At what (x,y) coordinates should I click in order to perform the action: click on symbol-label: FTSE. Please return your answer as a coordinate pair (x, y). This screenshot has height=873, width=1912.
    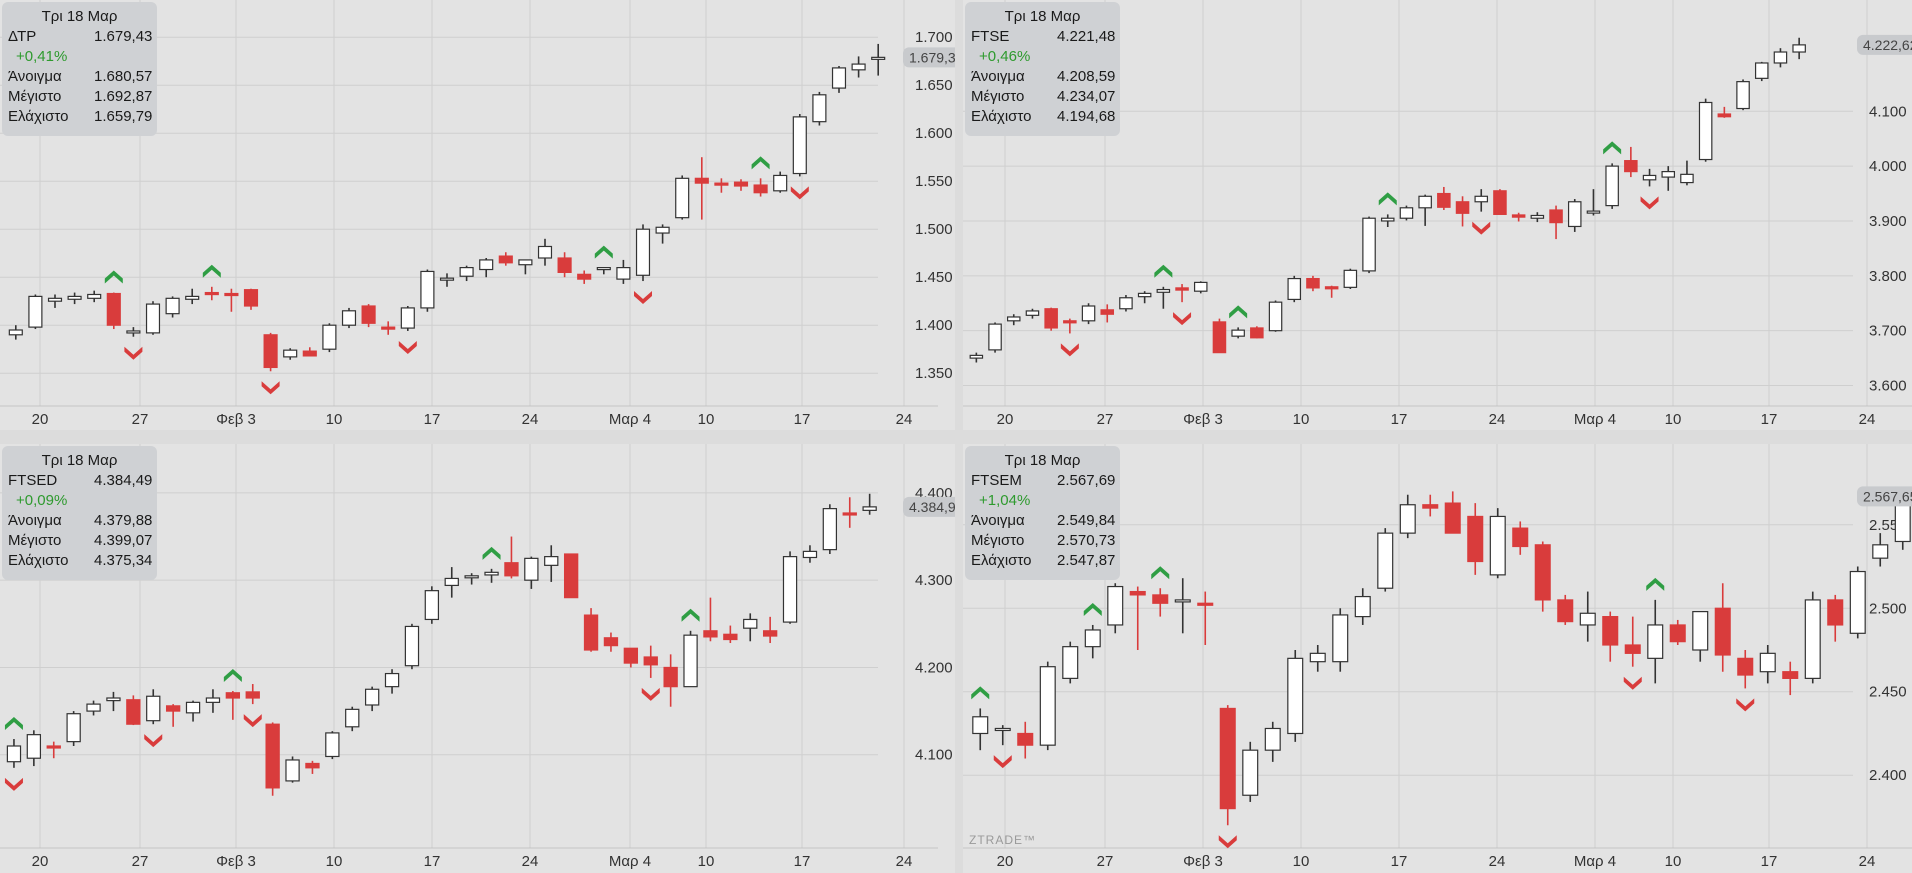
    Looking at the image, I should click on (990, 36).